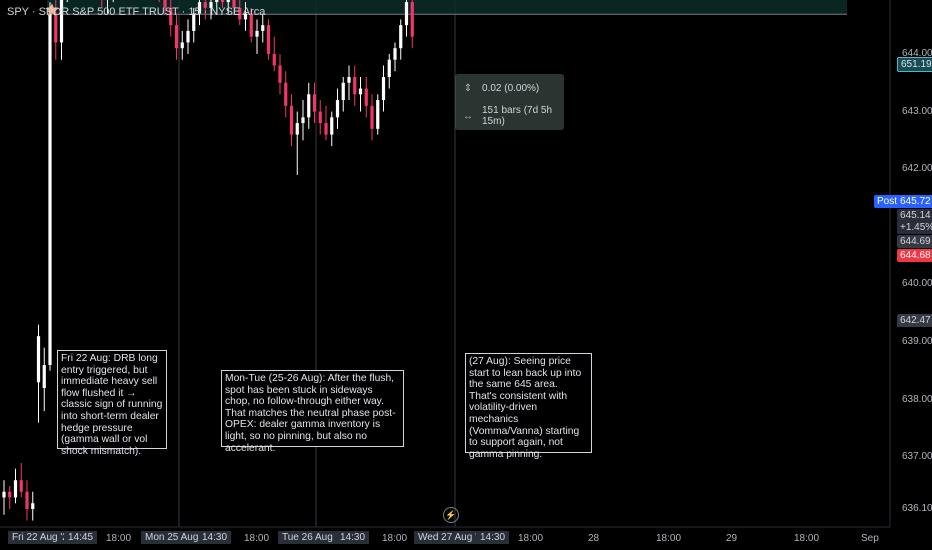  I want to click on price-tick-label: 642.00, so click(917, 169).